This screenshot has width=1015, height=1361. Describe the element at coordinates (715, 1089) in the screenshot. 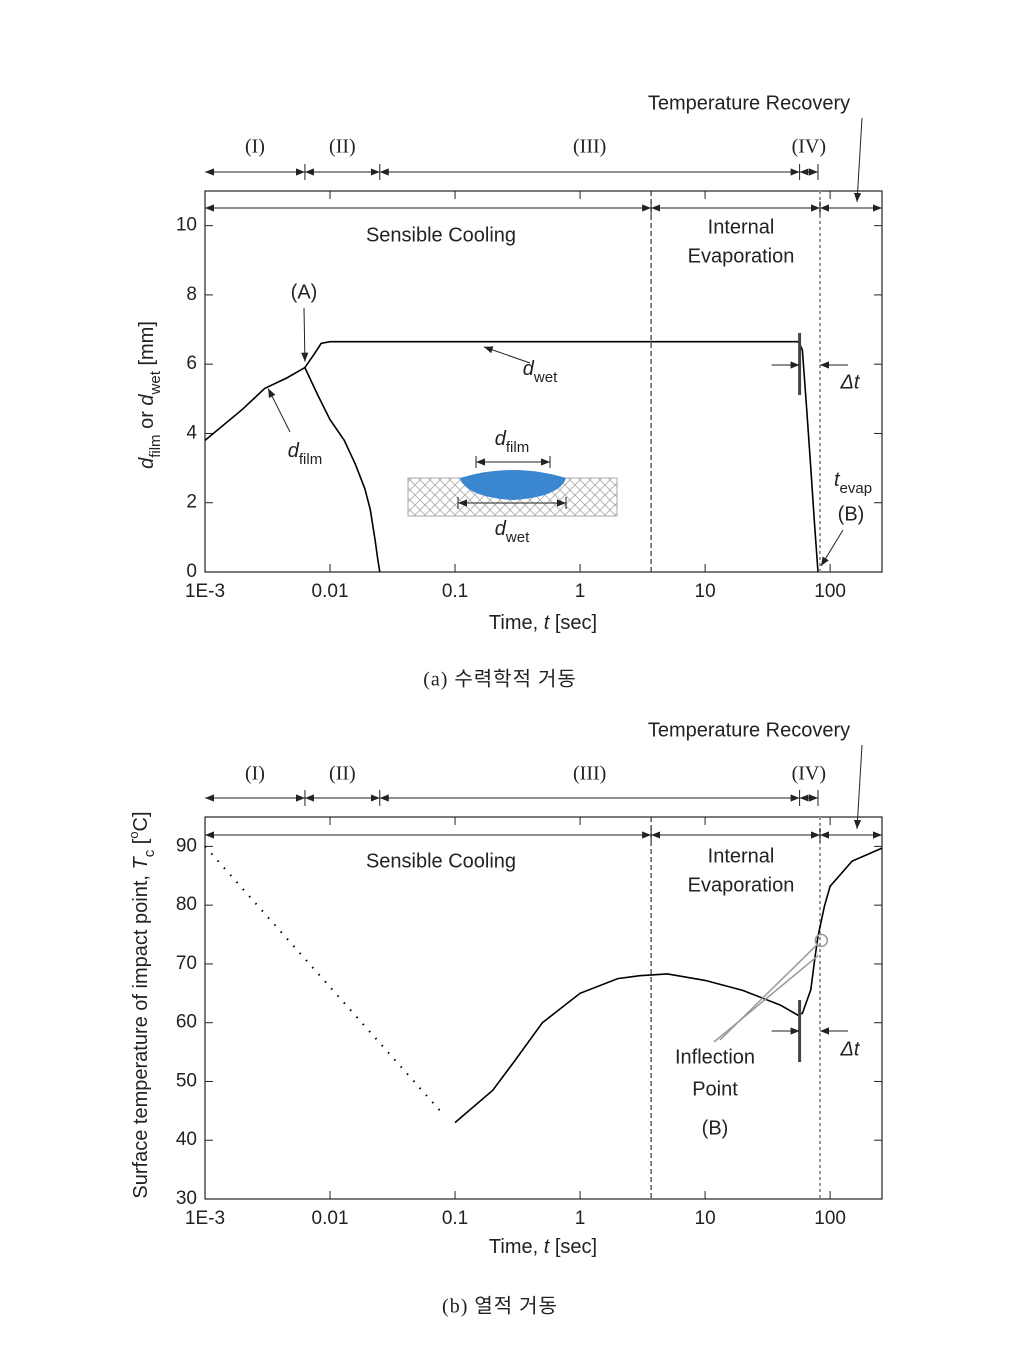

I see `annotation: Point` at that location.